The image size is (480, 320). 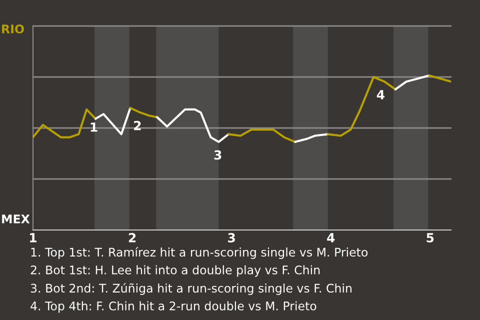 What do you see at coordinates (231, 237) in the screenshot?
I see `x-tick-label: 3` at bounding box center [231, 237].